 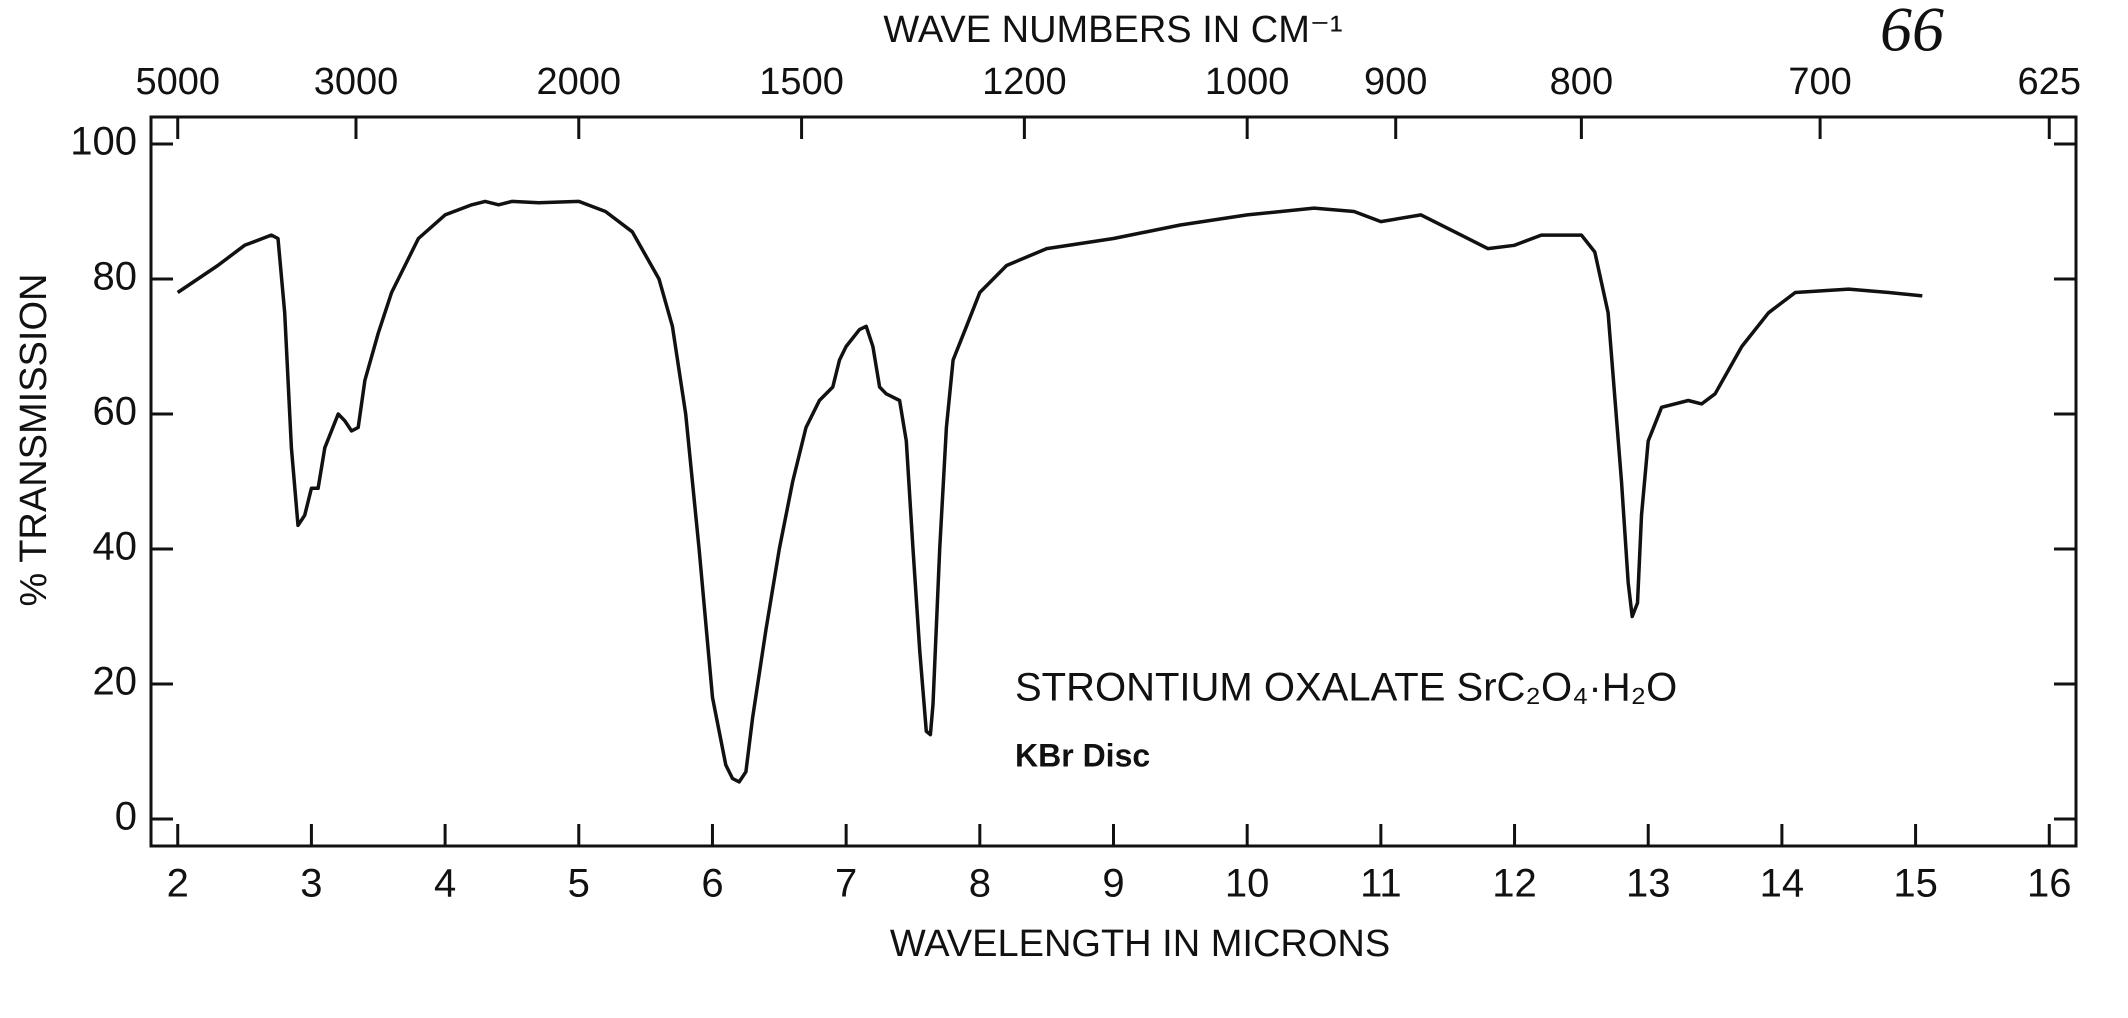 What do you see at coordinates (712, 884) in the screenshot?
I see `x-tick-label: 6` at bounding box center [712, 884].